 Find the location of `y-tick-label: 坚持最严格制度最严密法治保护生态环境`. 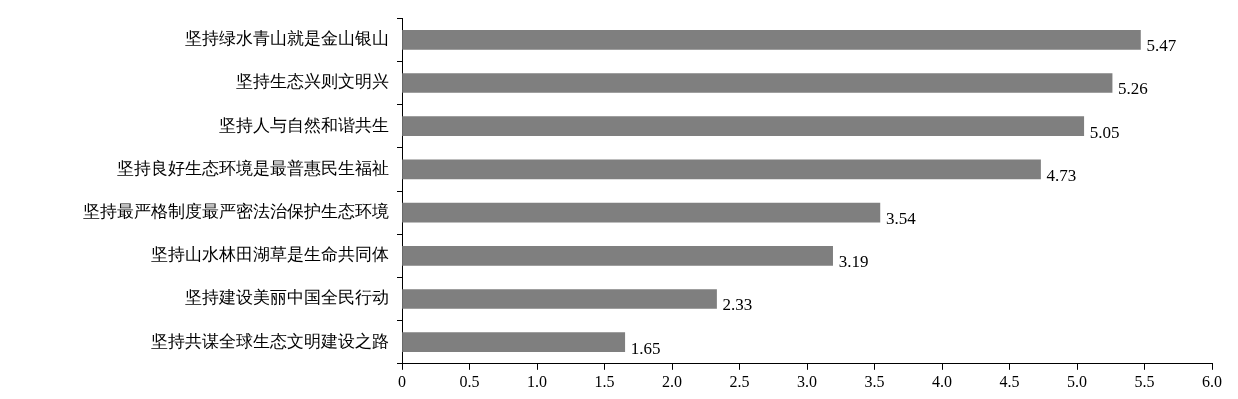

y-tick-label: 坚持最严格制度最严密法治保护生态环境 is located at coordinates (236, 212).